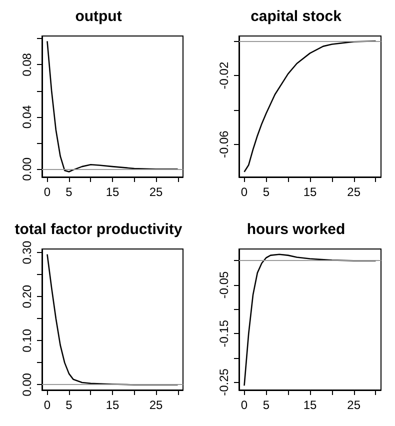 The image size is (395, 426). Describe the element at coordinates (224, 76) in the screenshot. I see `y-tick-label: -0.02` at that location.